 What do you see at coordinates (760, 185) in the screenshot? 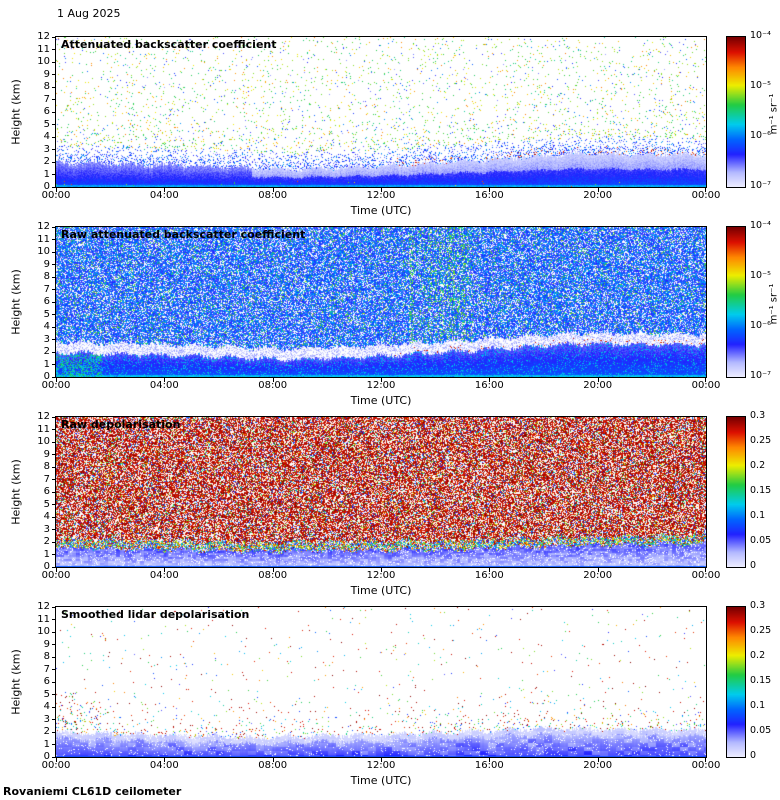
I see `colorbar-tick-label: 10⁻⁷` at bounding box center [760, 185].